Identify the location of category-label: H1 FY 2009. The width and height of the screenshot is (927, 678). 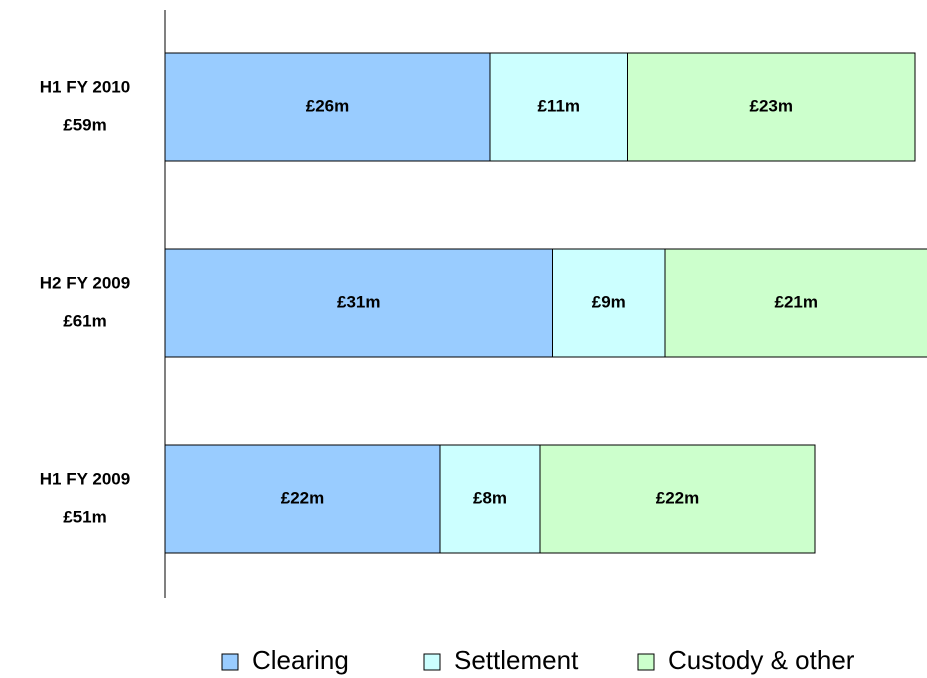
(85, 478).